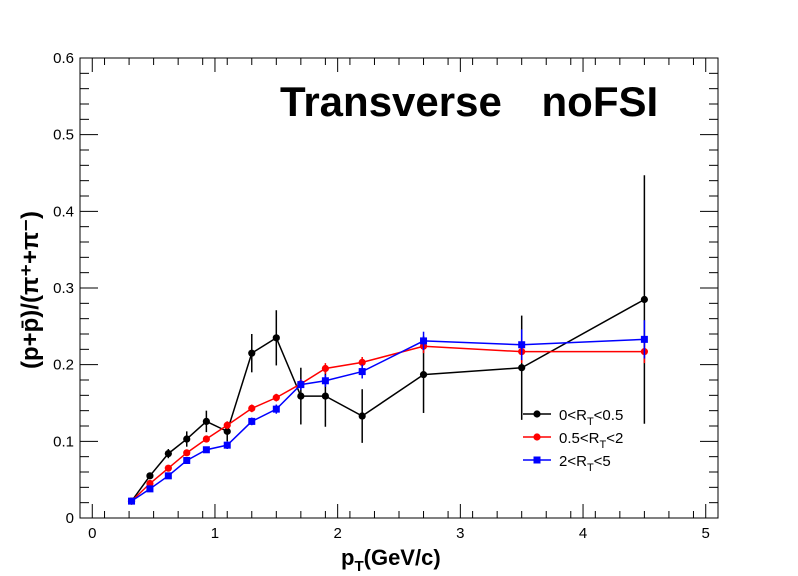 The image size is (798, 576). I want to click on x-axis-title: pT(GeV/c), so click(391, 560).